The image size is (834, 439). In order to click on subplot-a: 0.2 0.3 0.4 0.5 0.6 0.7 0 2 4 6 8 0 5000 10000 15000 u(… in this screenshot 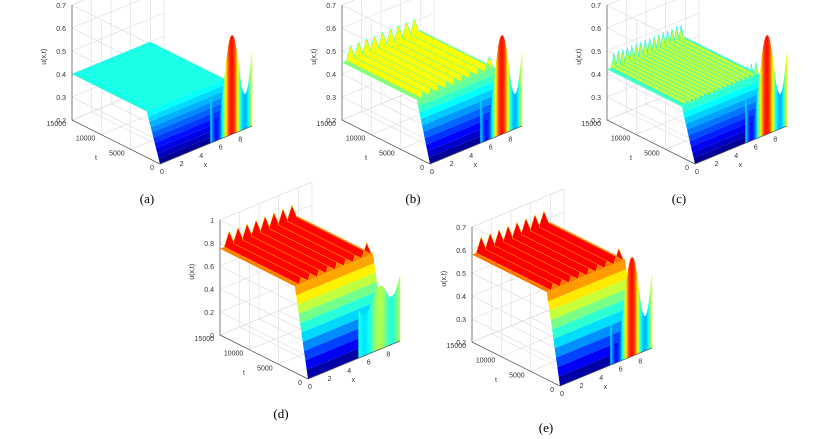, I will do `click(145, 88)`.